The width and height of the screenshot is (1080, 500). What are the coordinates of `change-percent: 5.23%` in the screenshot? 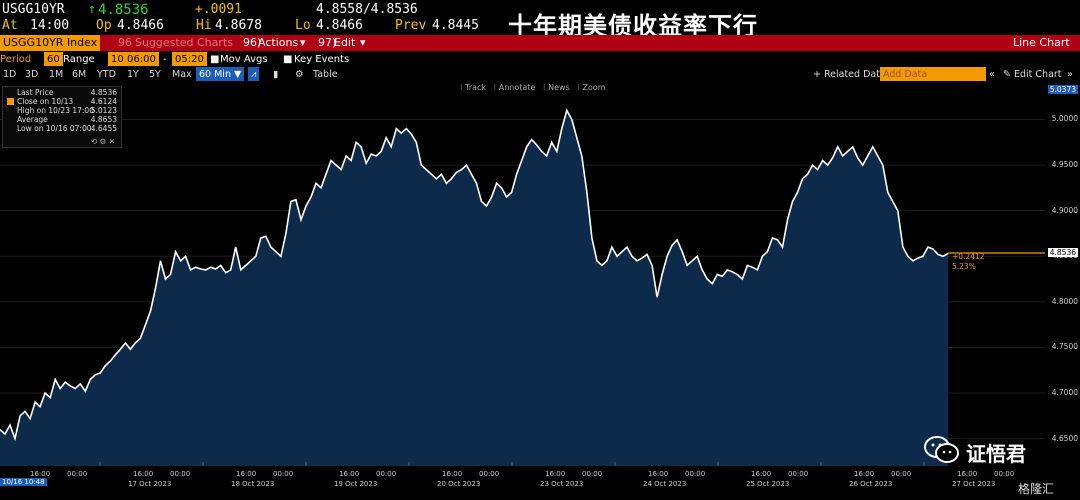 It's located at (964, 266).